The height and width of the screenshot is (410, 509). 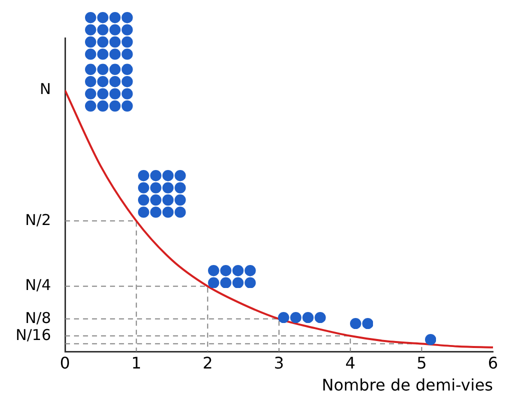 I want to click on x-tick-label: 2, so click(x=207, y=362).